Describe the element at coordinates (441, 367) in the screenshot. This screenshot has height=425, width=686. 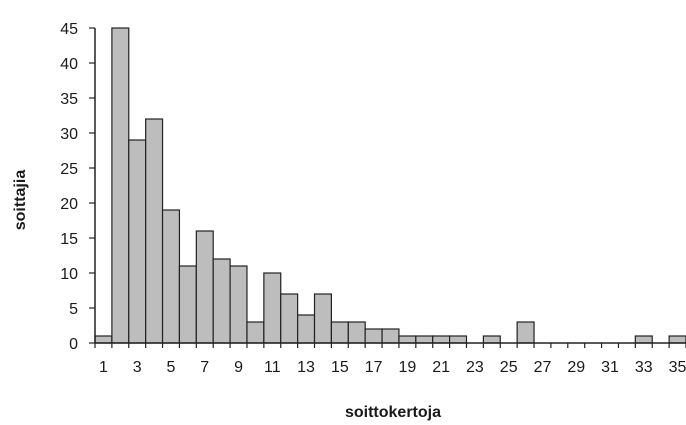
I see `x-tick-label: 21` at that location.